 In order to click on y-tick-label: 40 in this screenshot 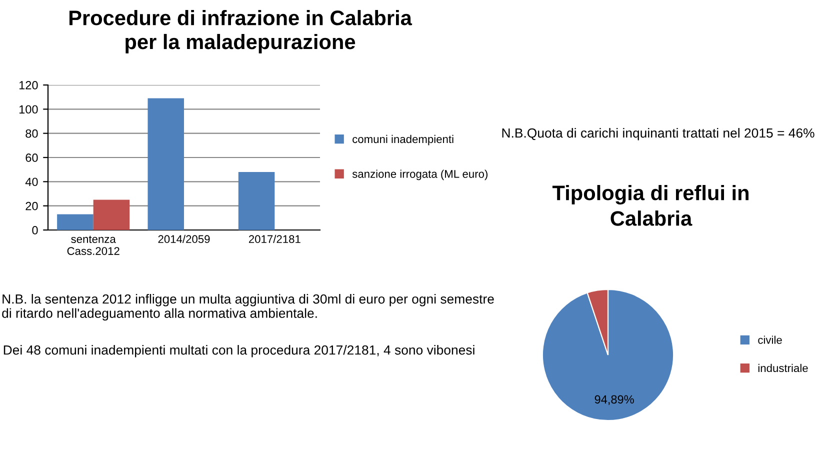, I will do `click(31, 182)`.